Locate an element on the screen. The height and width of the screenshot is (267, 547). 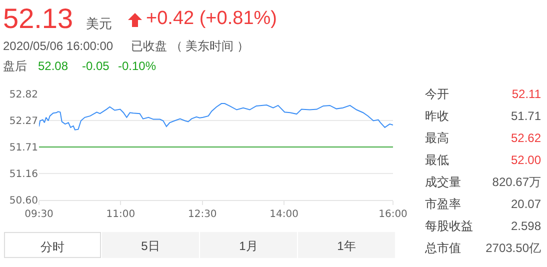
text: 已收盘 （ 美东时间 ） is located at coordinates (190, 46).